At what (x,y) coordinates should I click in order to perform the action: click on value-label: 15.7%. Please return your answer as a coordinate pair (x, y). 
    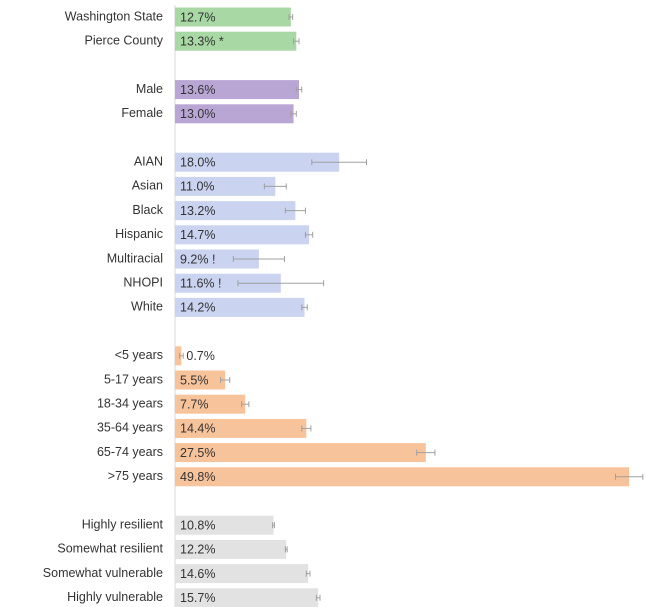
    Looking at the image, I should click on (197, 598).